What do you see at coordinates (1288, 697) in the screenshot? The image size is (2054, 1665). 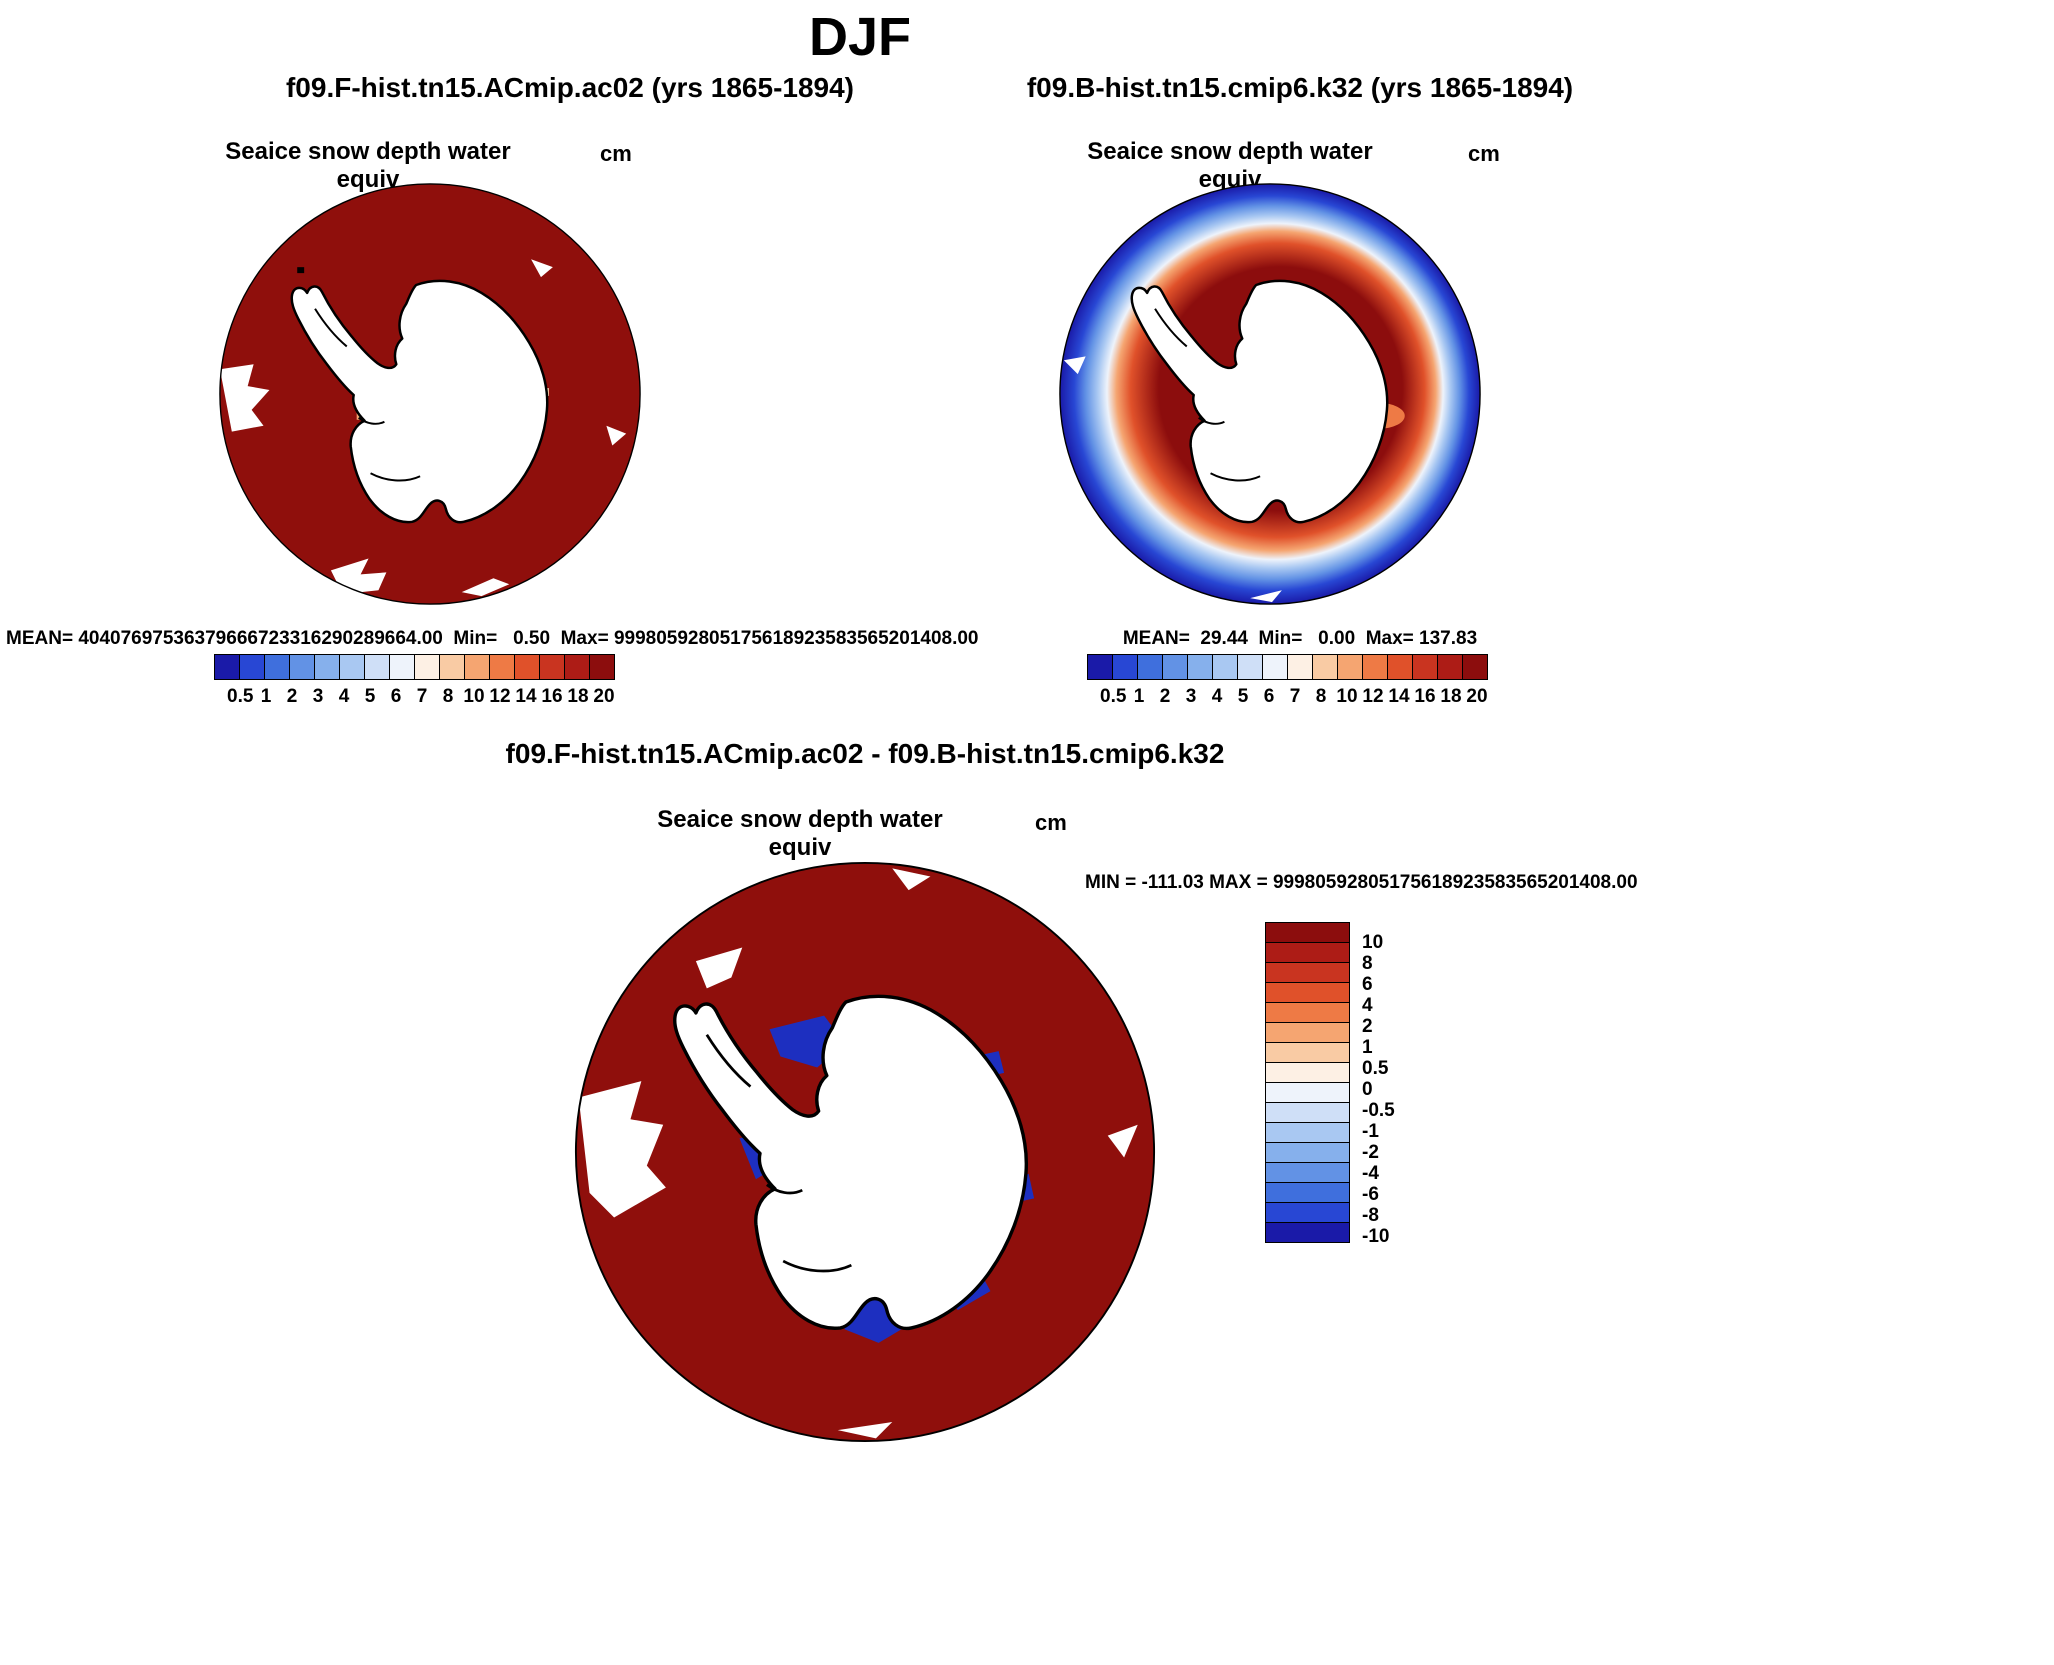 I see `colorbar-right-labels: 0.5 1 2 3 4 5 6 7 8 10 12 14 16 18 20` at bounding box center [1288, 697].